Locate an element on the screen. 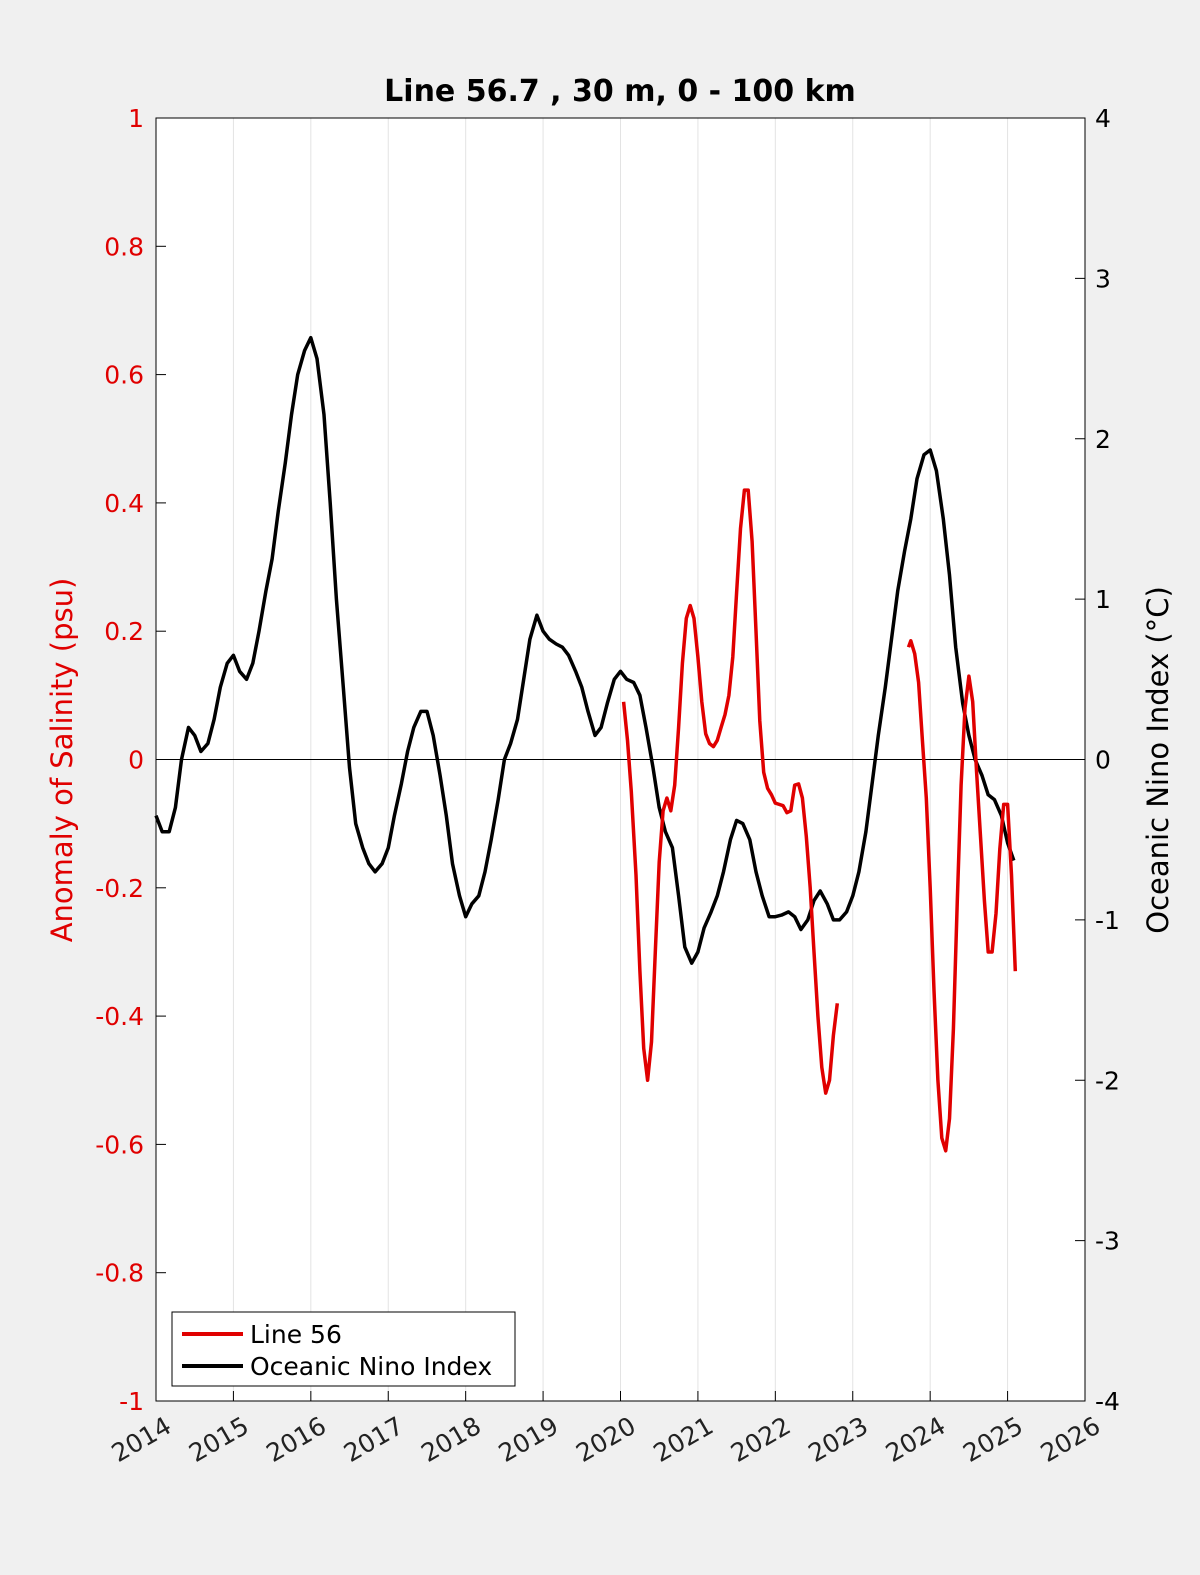 This screenshot has width=1200, height=1575. right-tick-label: -4 is located at coordinates (1107, 1401).